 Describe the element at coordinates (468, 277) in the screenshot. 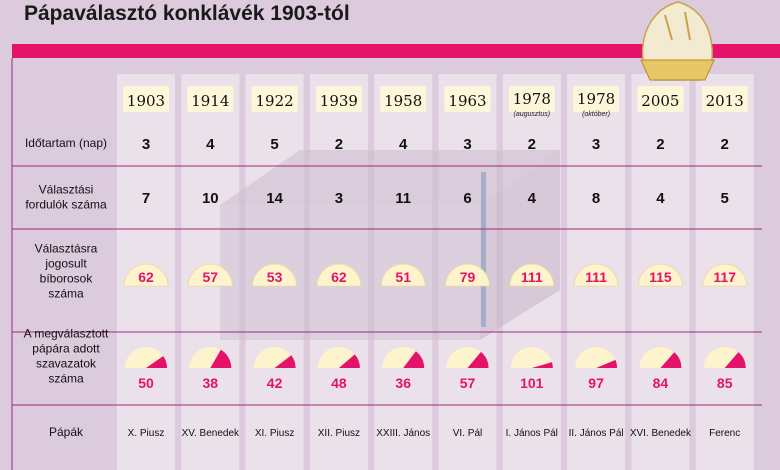

I see `eligible-value: 79` at that location.